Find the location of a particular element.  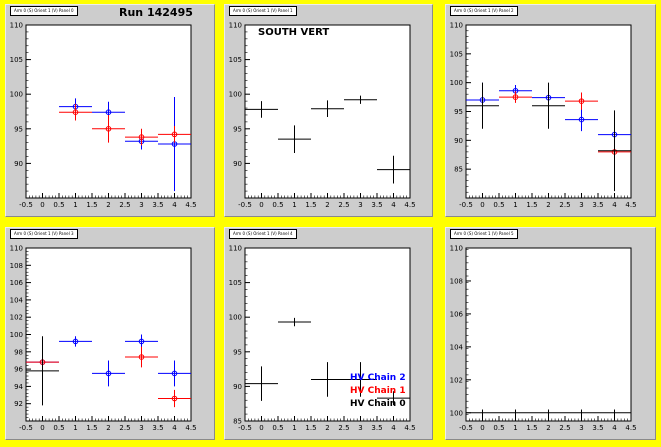

legend-hv-chain-0: HV Chain 0 is located at coordinates (378, 404).